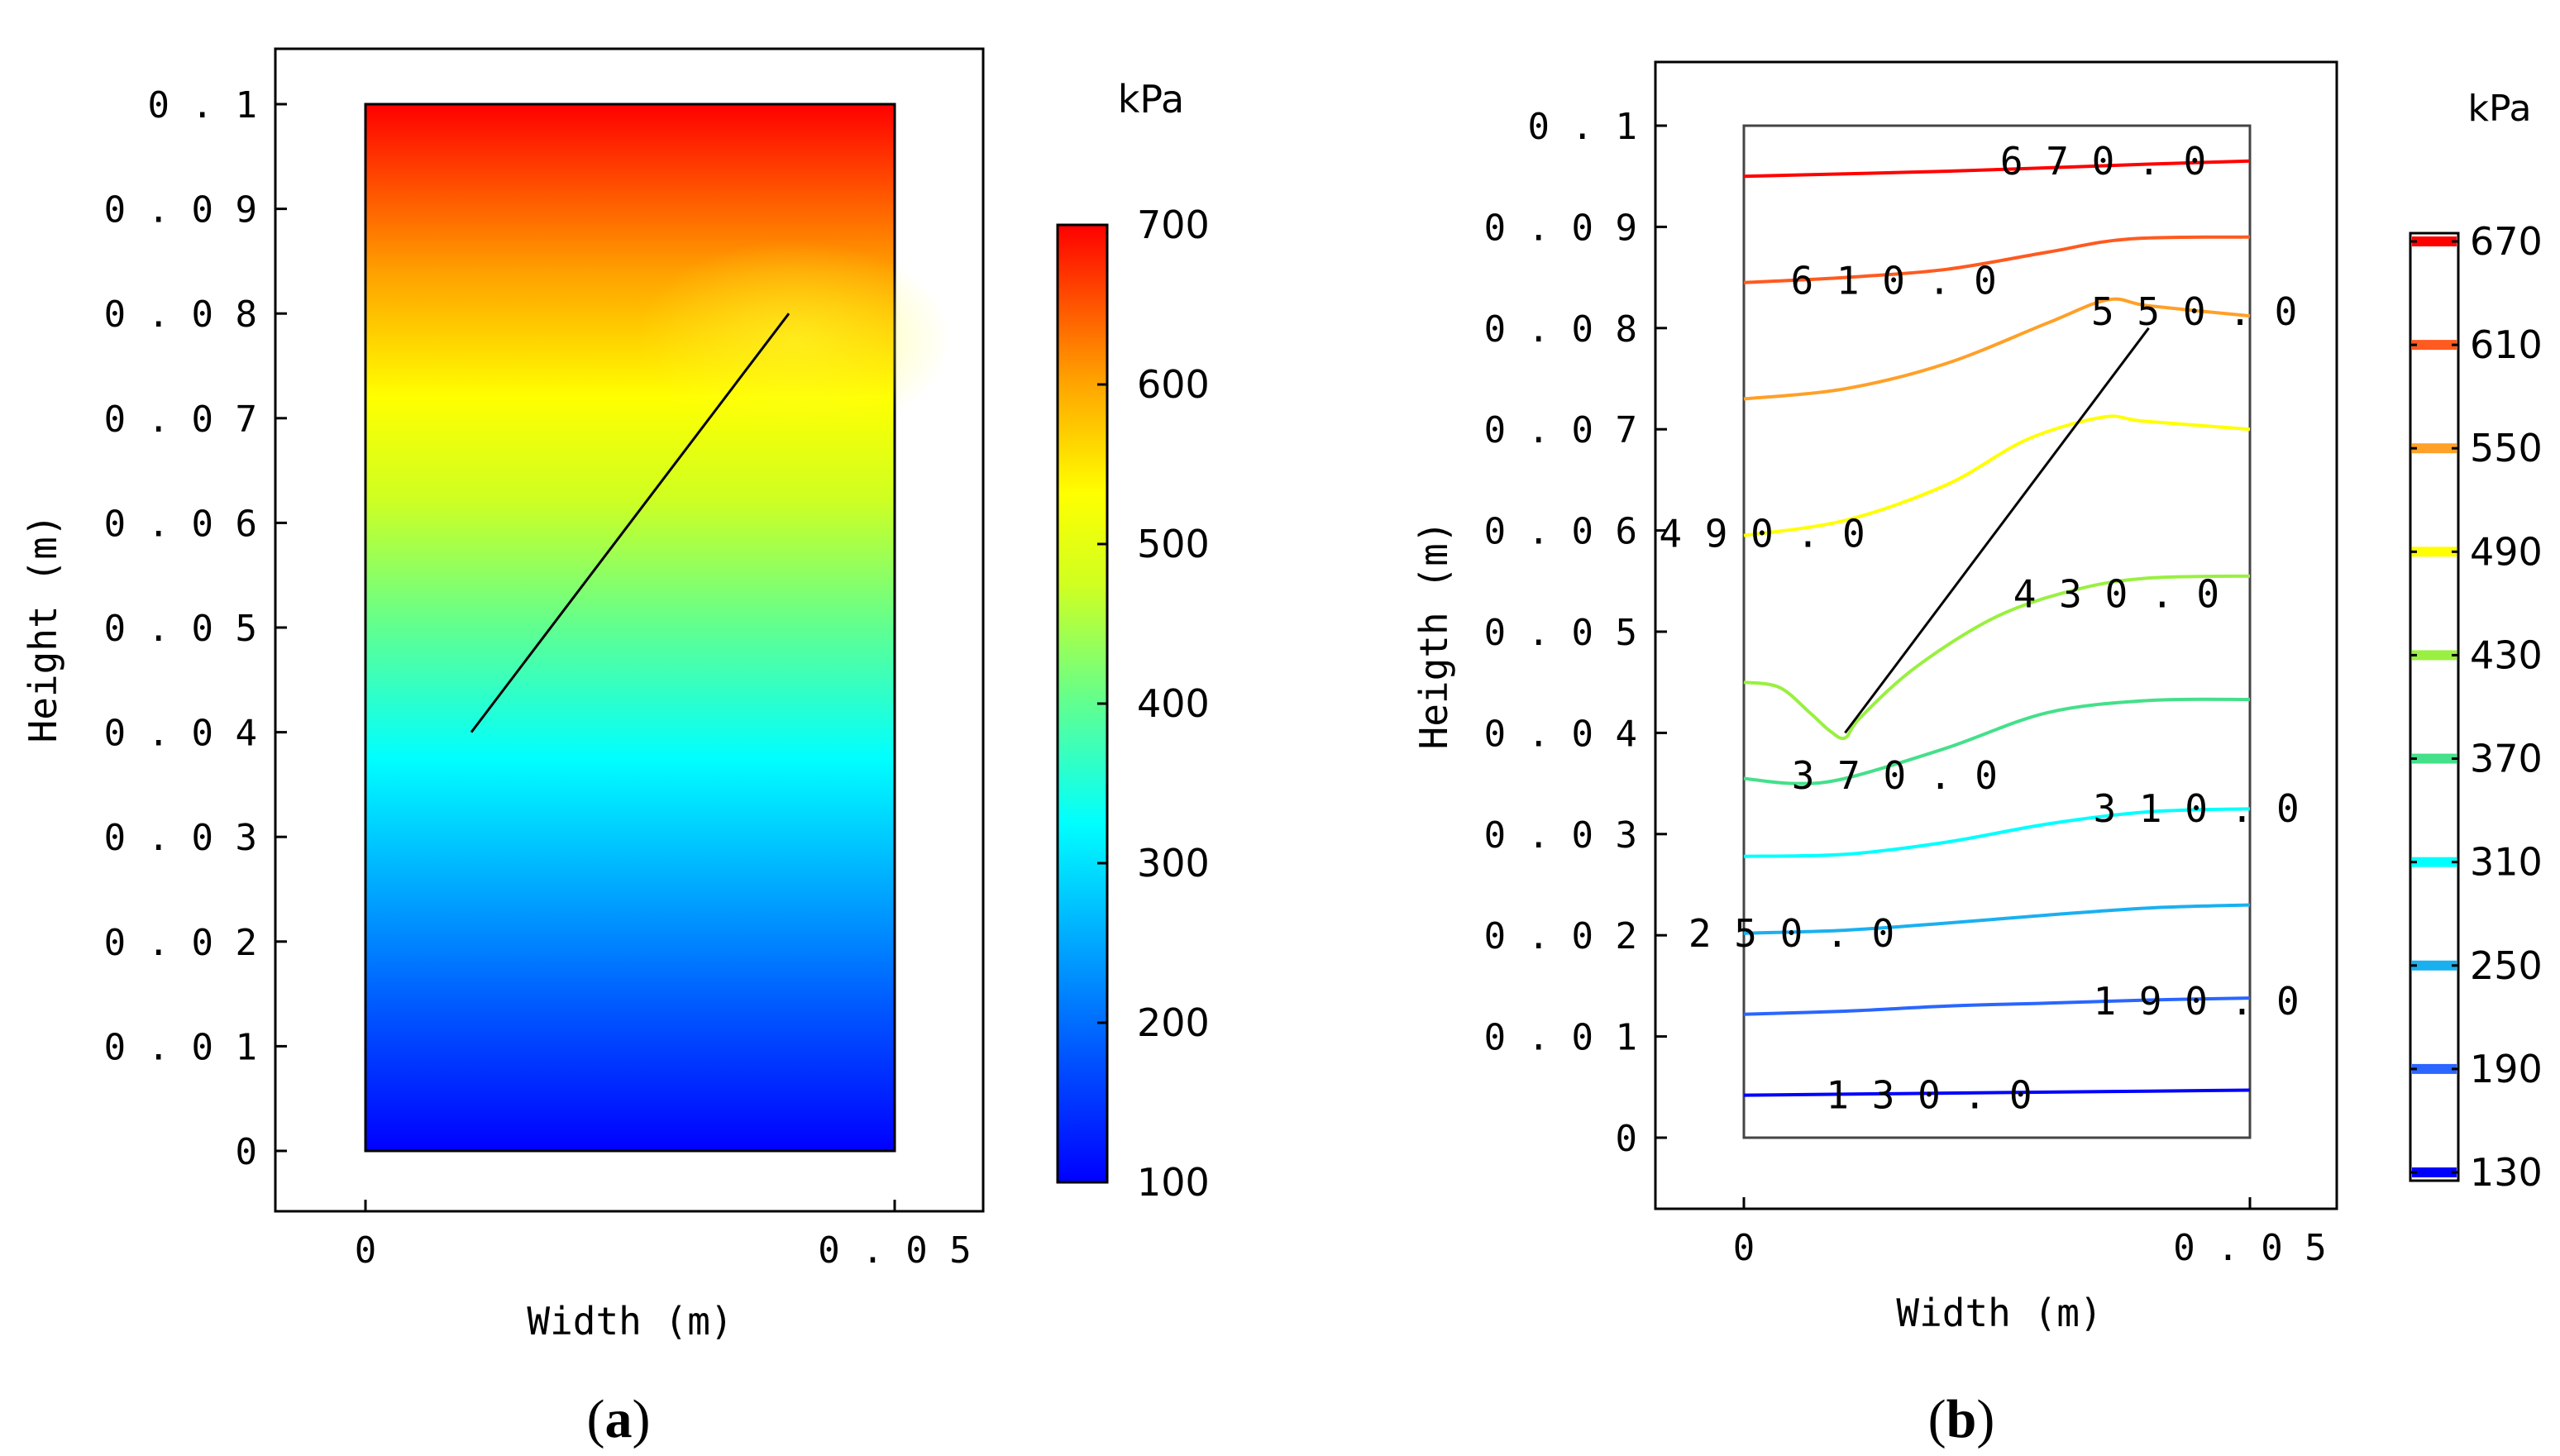 Image resolution: width=2560 pixels, height=1456 pixels. What do you see at coordinates (2194, 311) in the screenshot?
I see `contour-label: 5 5 0 . 0` at bounding box center [2194, 311].